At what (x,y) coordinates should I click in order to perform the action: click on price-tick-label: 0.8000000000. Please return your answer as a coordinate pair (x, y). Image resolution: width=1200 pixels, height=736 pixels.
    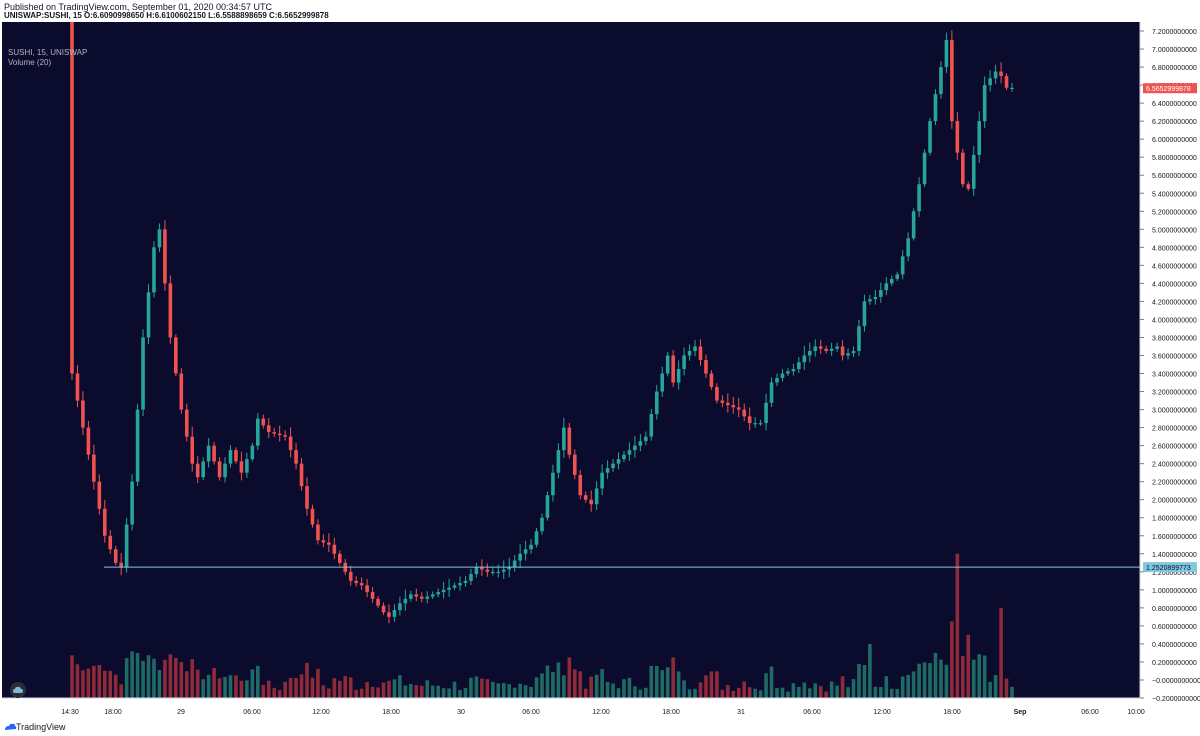
    Looking at the image, I should click on (1174, 609).